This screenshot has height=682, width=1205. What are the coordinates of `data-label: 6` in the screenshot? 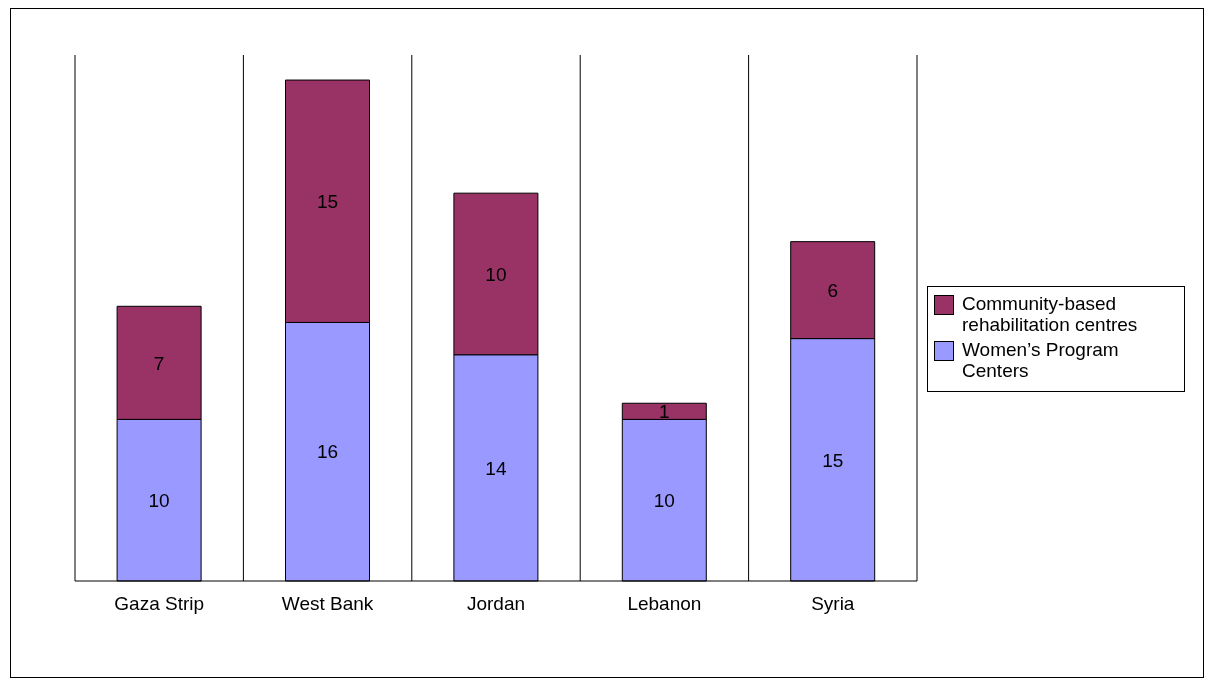 It's located at (832, 290).